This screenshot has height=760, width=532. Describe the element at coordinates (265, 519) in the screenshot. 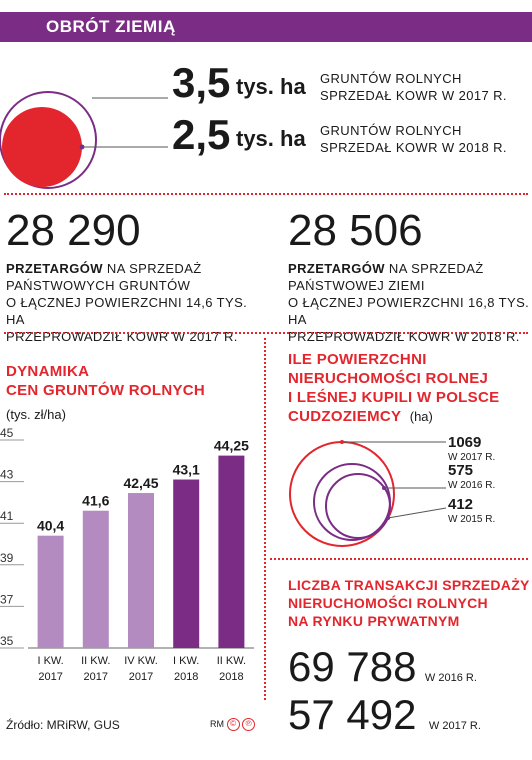

I see `divider-vertical` at that location.